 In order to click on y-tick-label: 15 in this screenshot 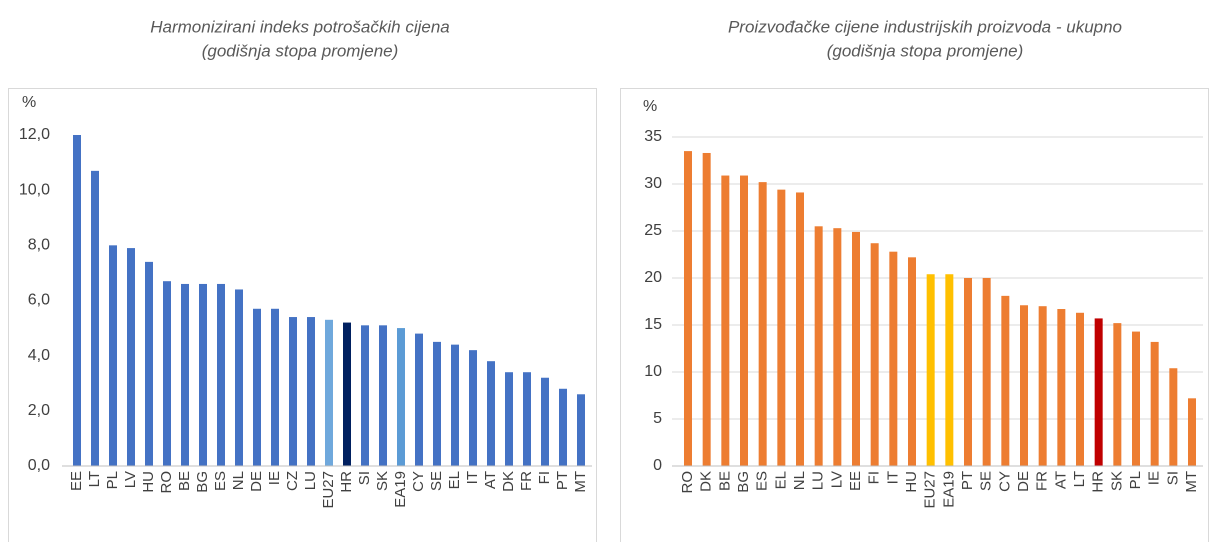, I will do `click(653, 324)`.